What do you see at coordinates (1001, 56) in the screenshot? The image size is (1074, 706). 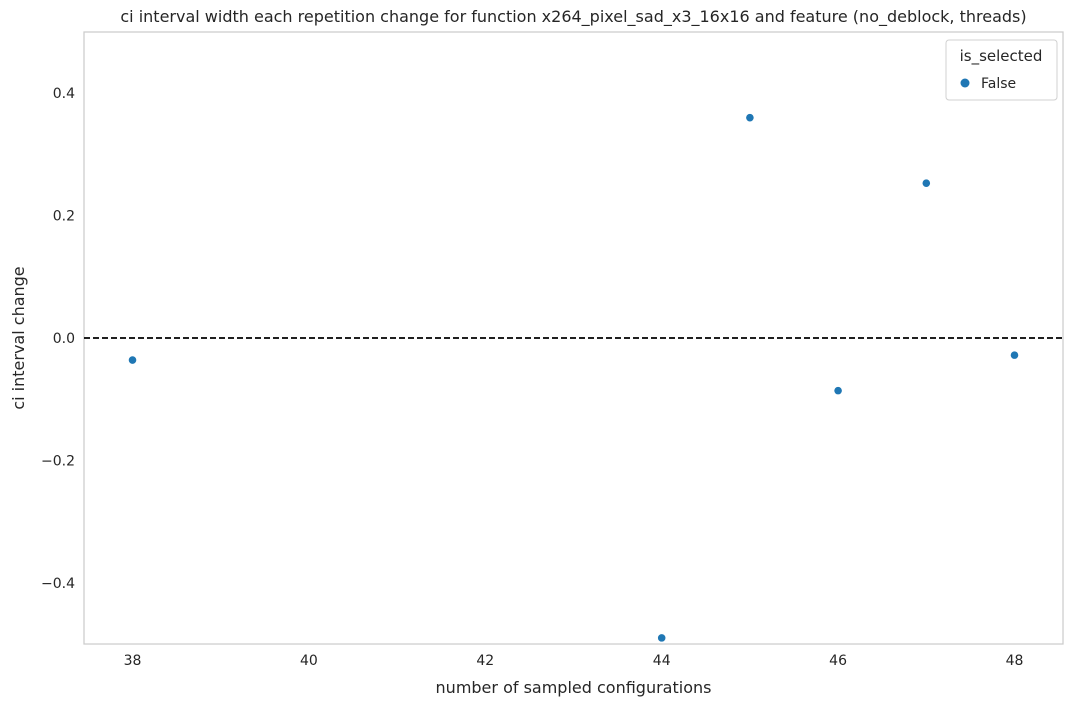 I see `legend-title: is_selected` at bounding box center [1001, 56].